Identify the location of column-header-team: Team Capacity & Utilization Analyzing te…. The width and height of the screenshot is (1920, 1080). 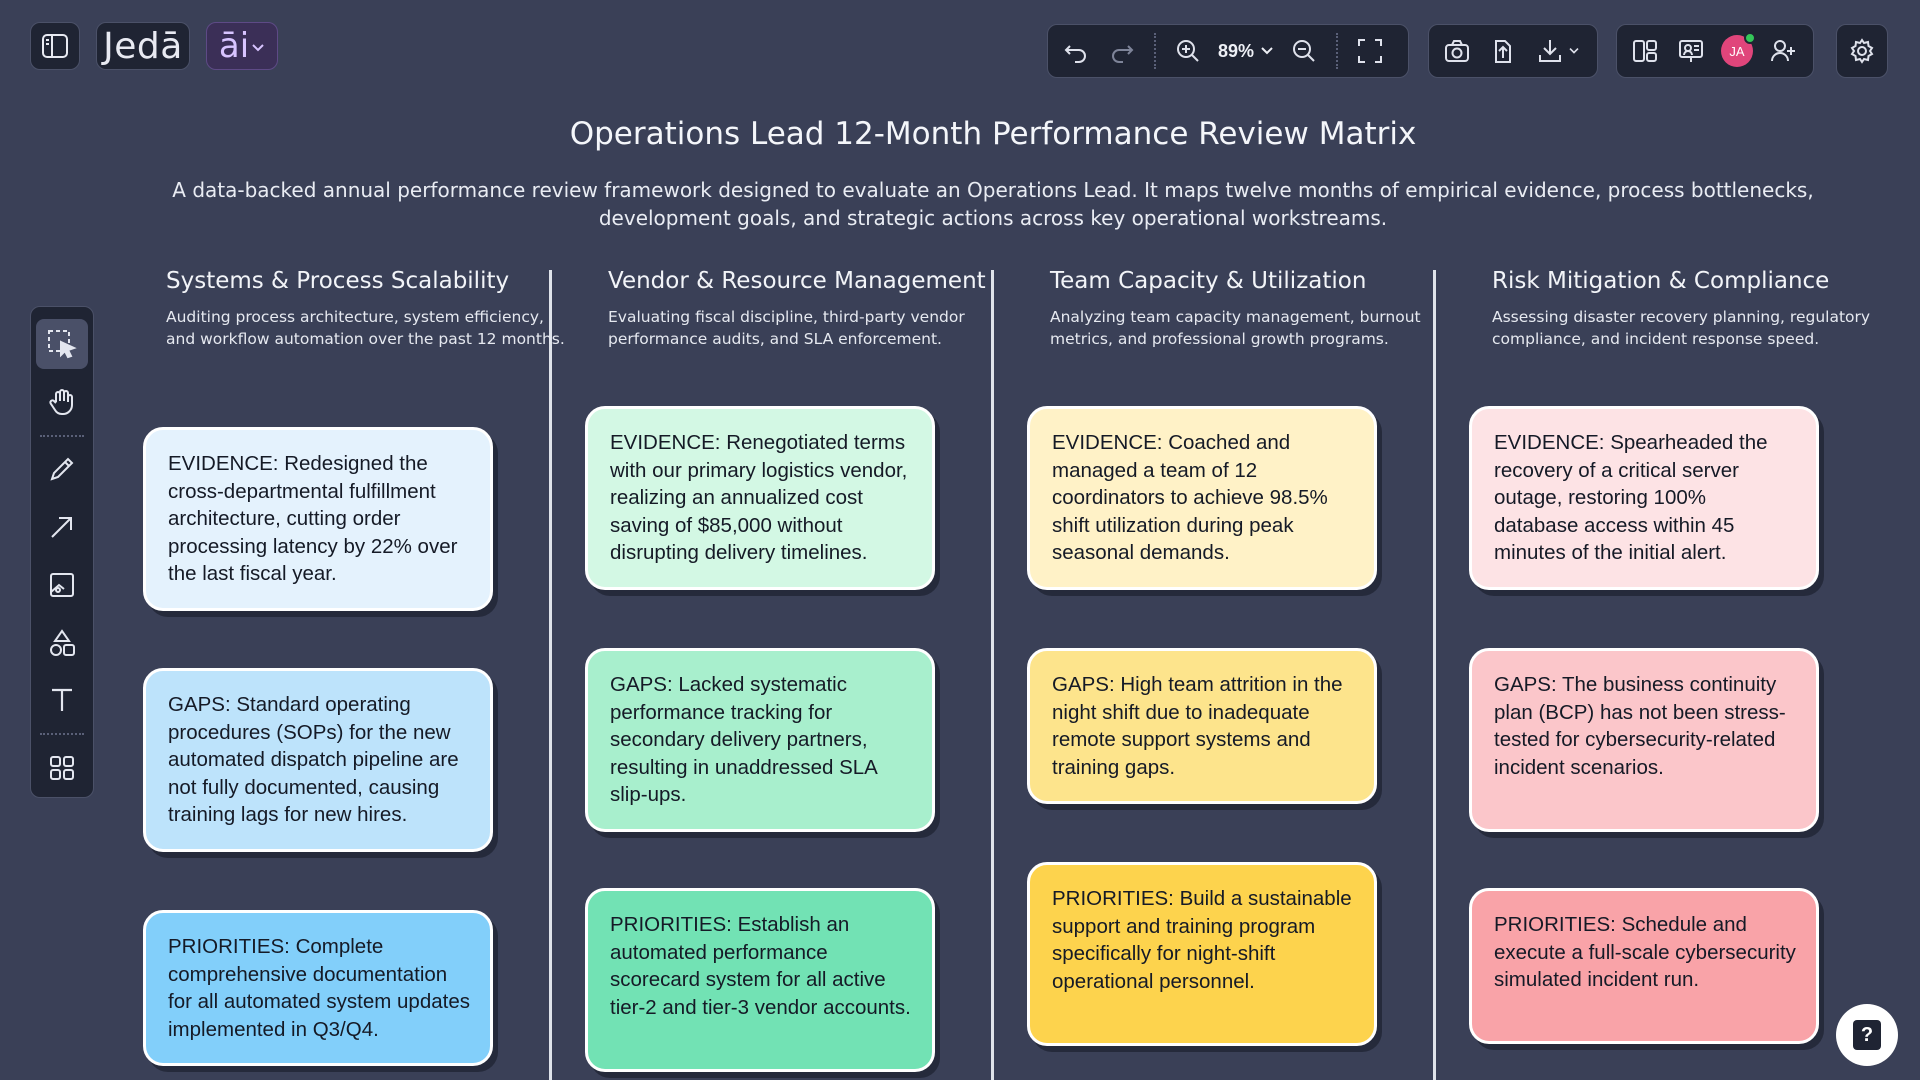
(1250, 309).